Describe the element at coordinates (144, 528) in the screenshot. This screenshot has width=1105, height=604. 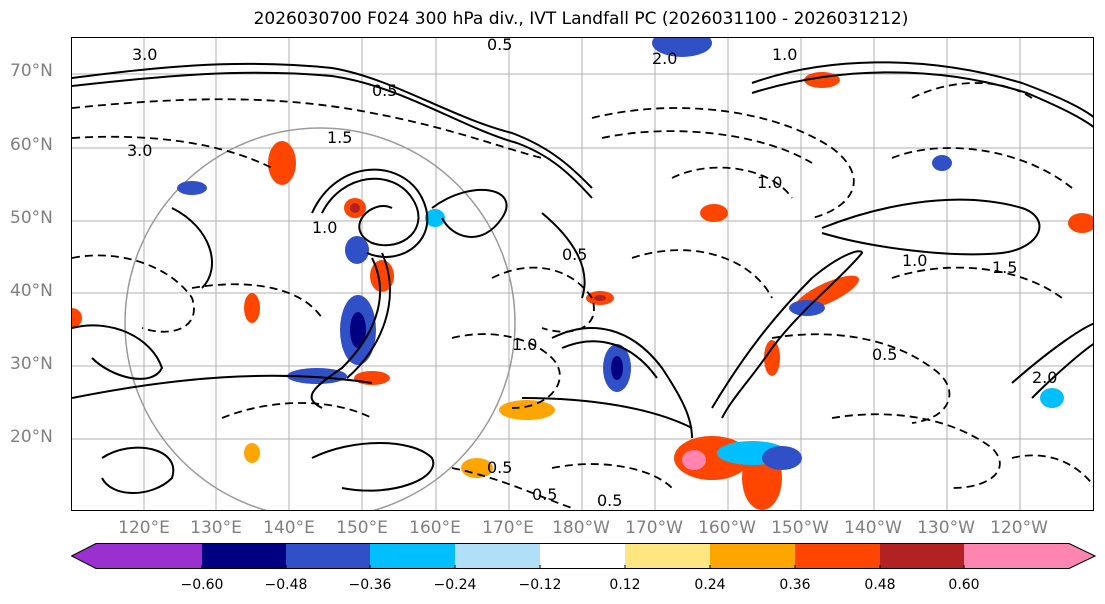
I see `lon-label-120e: 120°E` at that location.